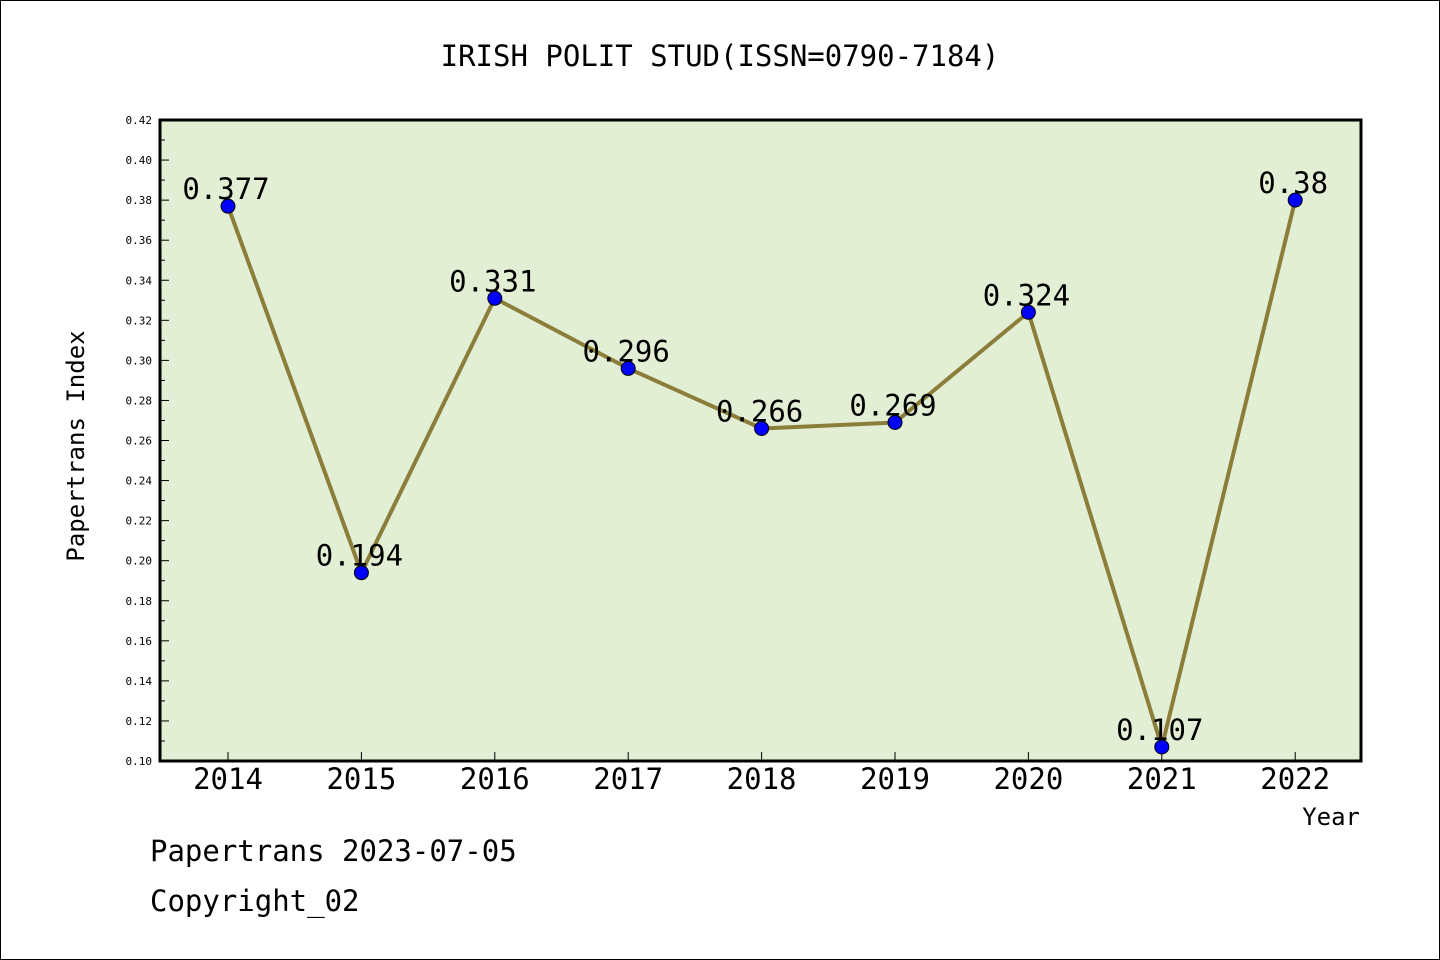 Image resolution: width=1440 pixels, height=960 pixels. Describe the element at coordinates (228, 779) in the screenshot. I see `x-tick-label: 2014` at that location.